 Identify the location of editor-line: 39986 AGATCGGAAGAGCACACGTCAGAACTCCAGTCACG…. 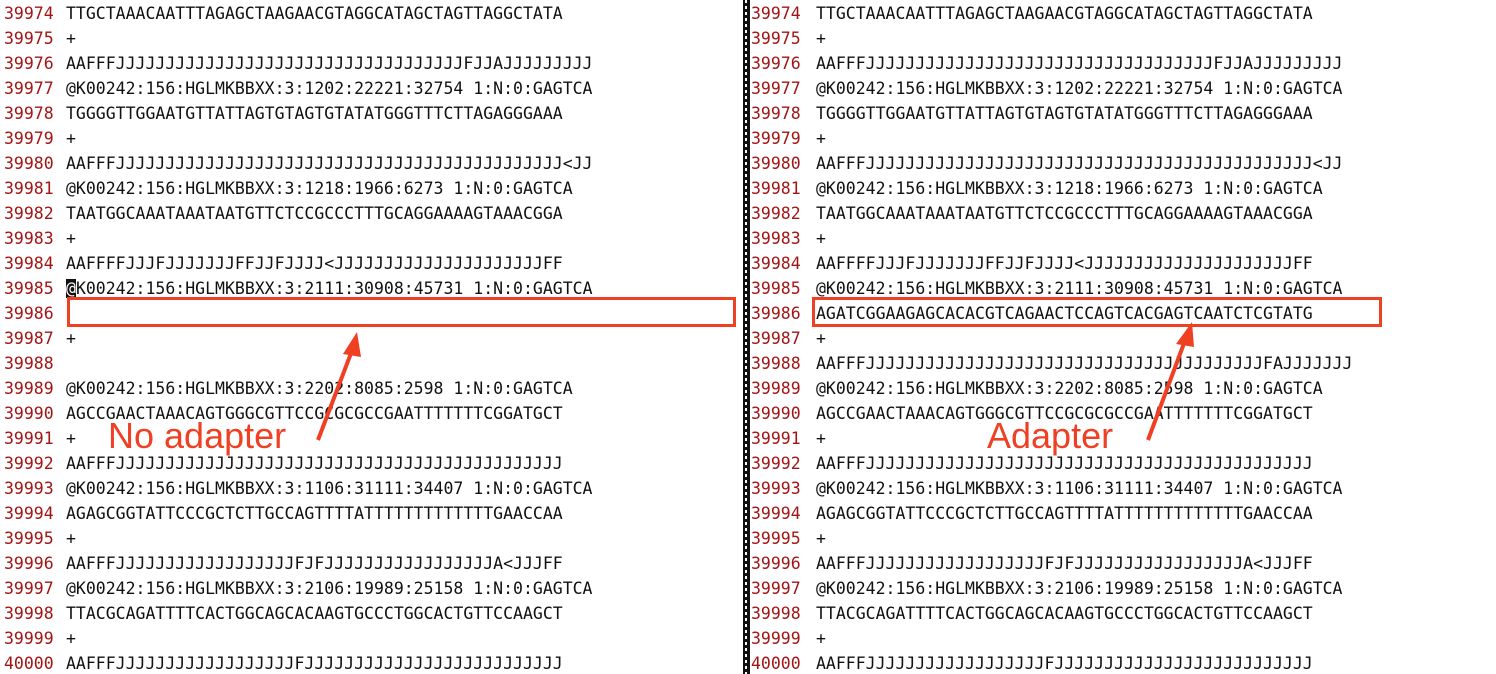
(1031, 313).